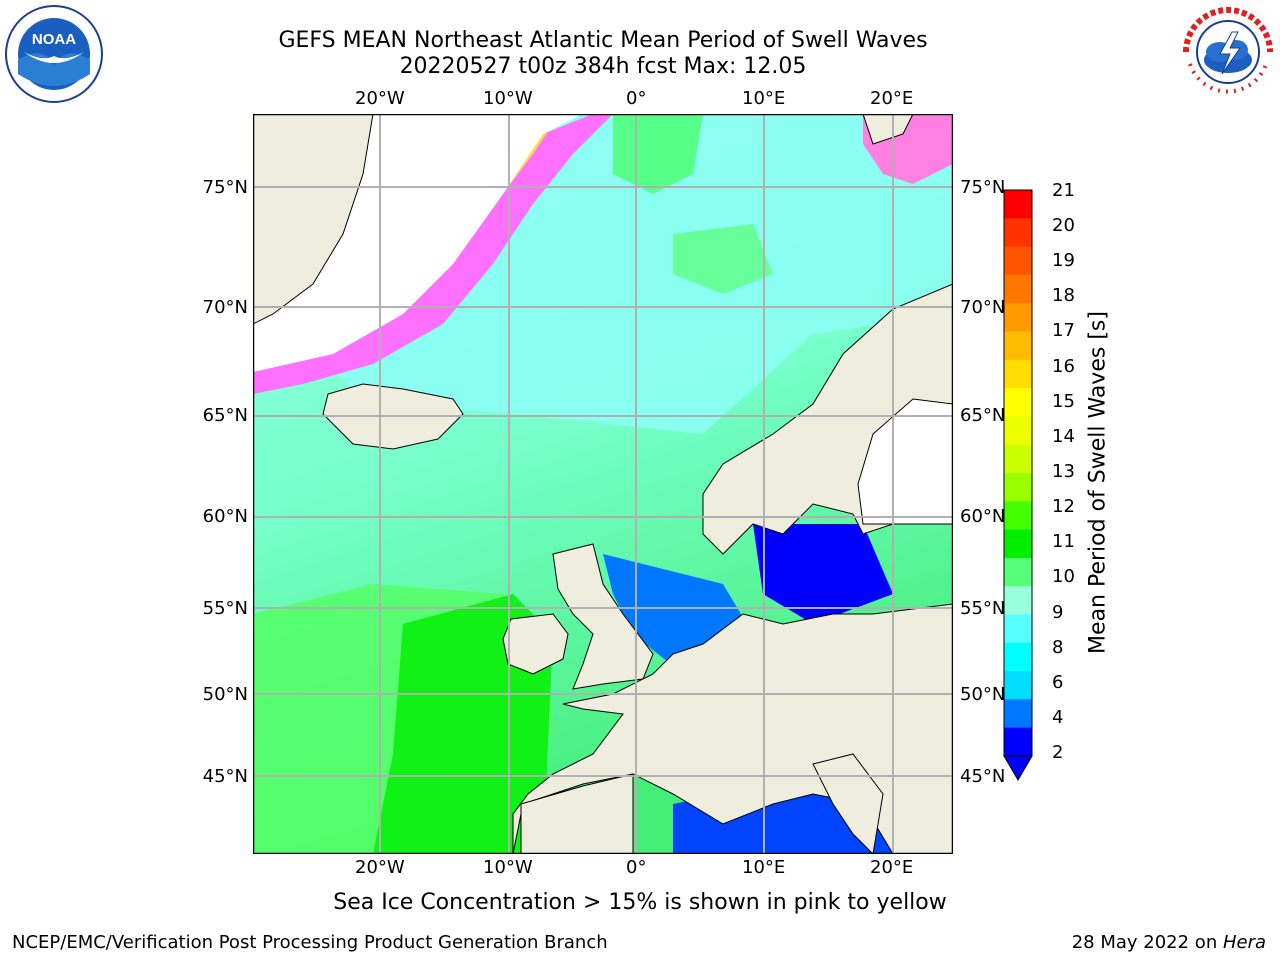 This screenshot has height=960, width=1280. Describe the element at coordinates (1063, 330) in the screenshot. I see `colorbar-tick-17: 17` at that location.